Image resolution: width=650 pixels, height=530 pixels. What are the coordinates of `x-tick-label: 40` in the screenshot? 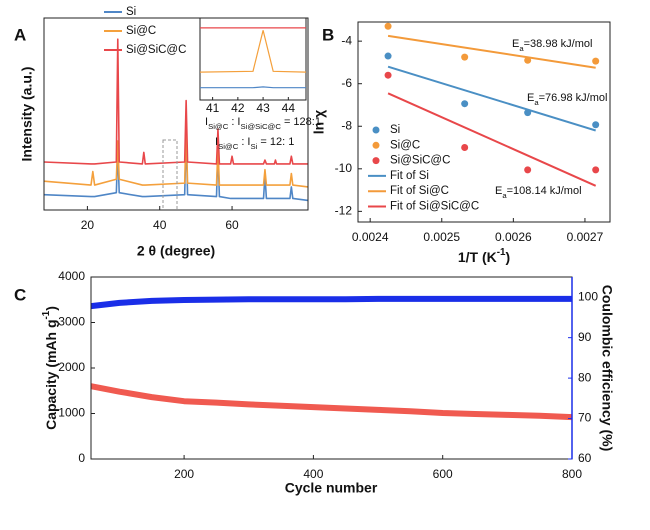 It's located at (160, 225).